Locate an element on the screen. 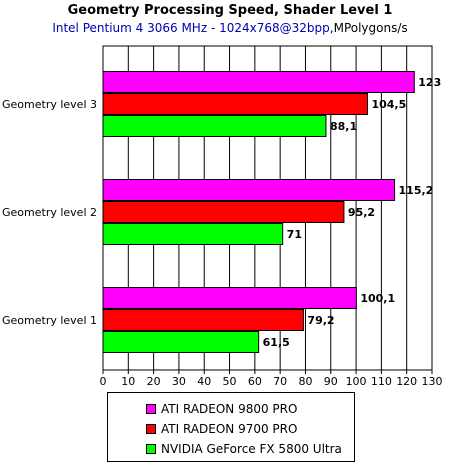  x-tick-label: 100 is located at coordinates (356, 381).